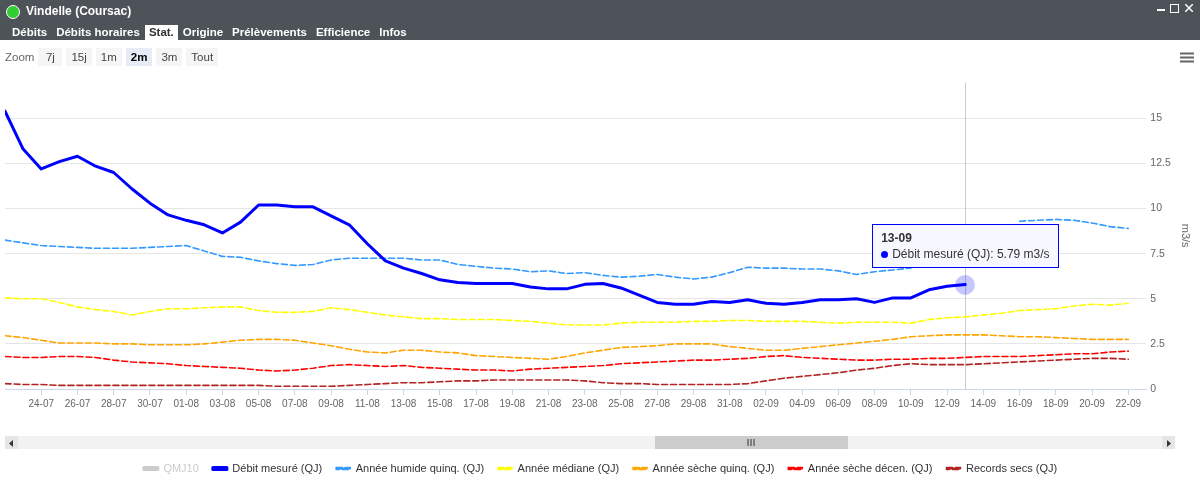 This screenshot has width=1200, height=488. What do you see at coordinates (113, 403) in the screenshot?
I see `x-tick-label: 28-07` at bounding box center [113, 403].